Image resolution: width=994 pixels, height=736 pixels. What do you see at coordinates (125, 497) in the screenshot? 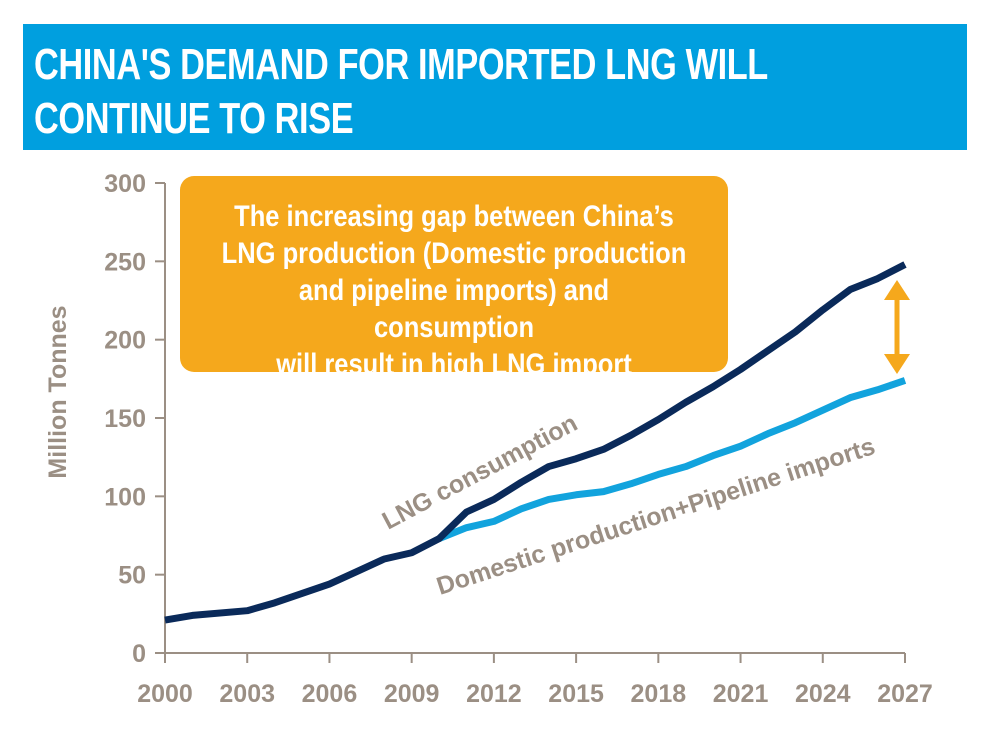
I see `y-tick-label: 100` at bounding box center [125, 497].